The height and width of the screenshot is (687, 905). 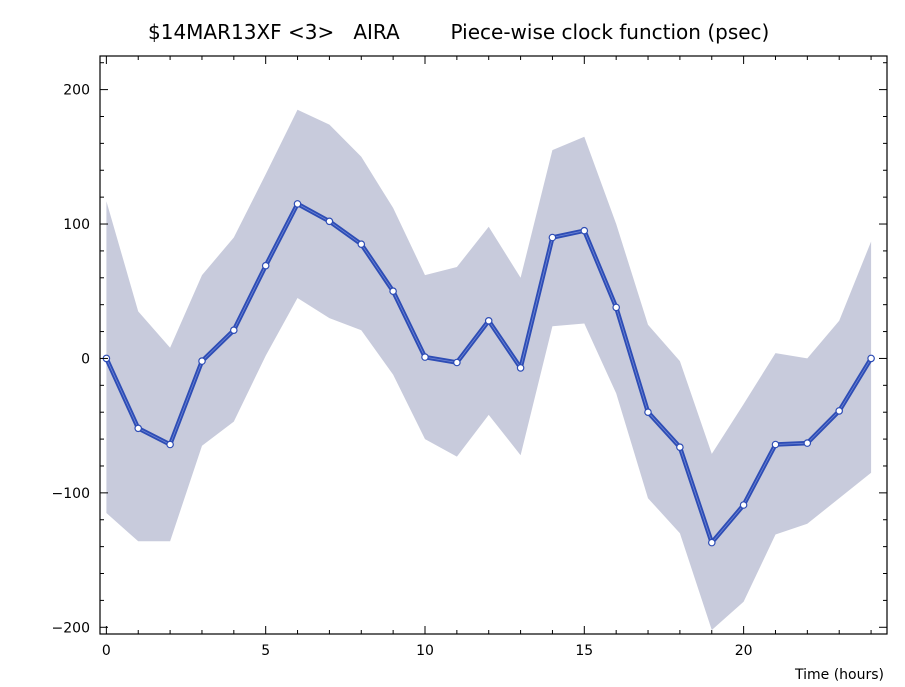 I want to click on x-tick-label: 15, so click(x=584, y=651).